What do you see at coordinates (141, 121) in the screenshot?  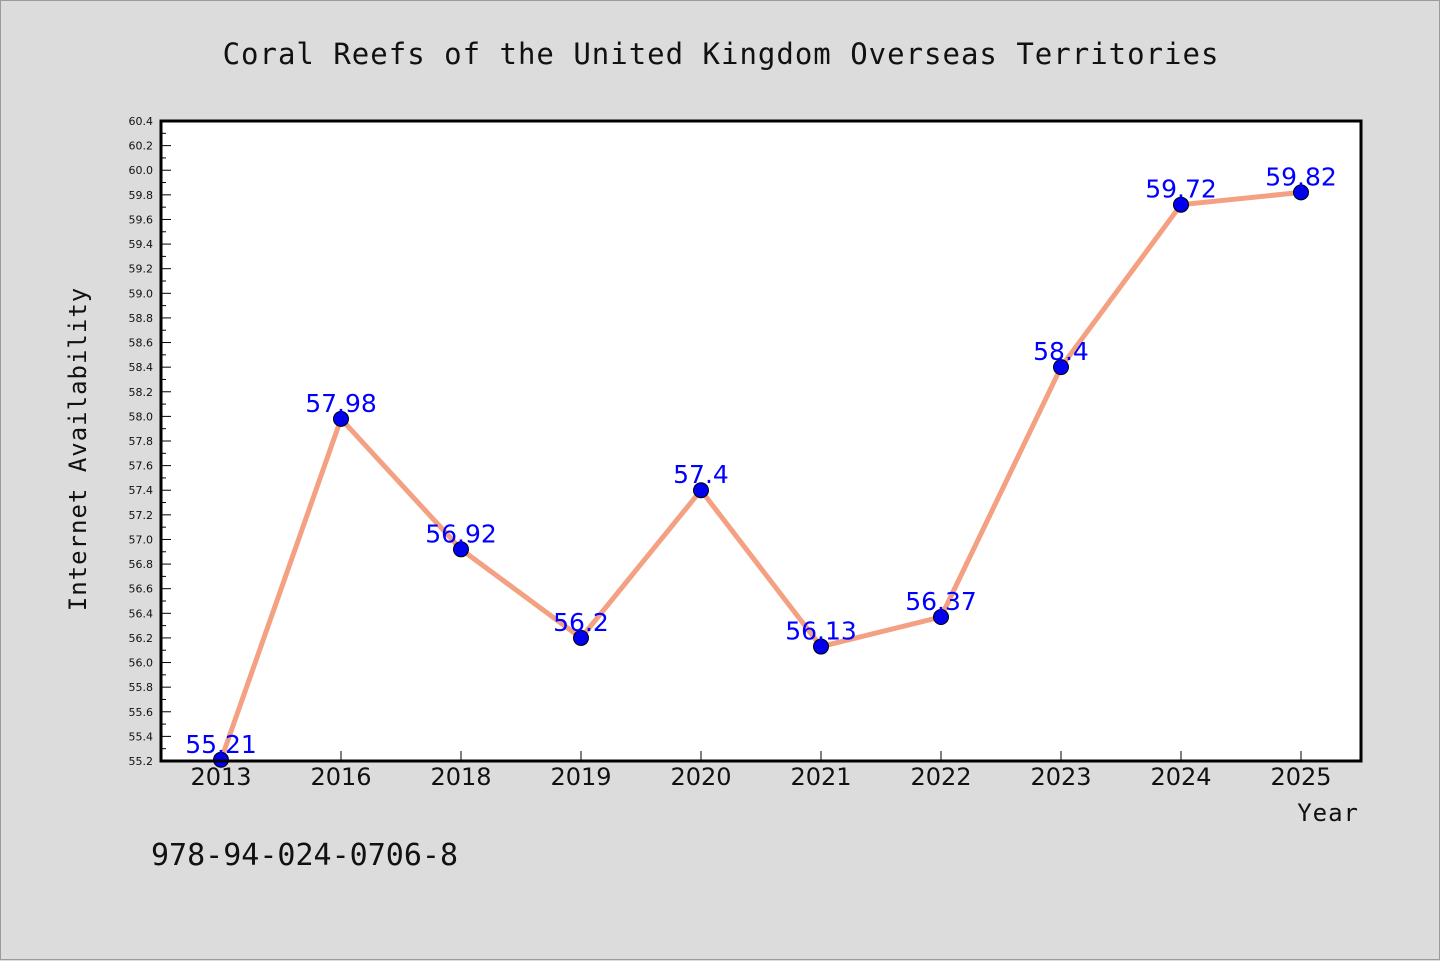 I see `y-tick-label: 60.4` at bounding box center [141, 121].